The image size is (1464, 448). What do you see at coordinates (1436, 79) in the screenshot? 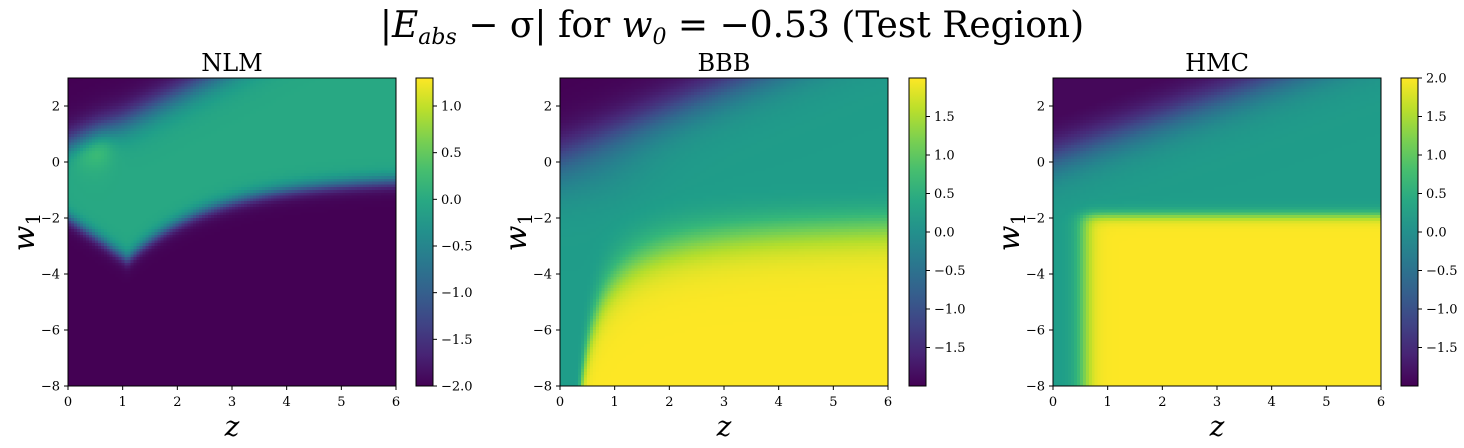
I see `colorbar-tick-label: 2.0` at bounding box center [1436, 79].